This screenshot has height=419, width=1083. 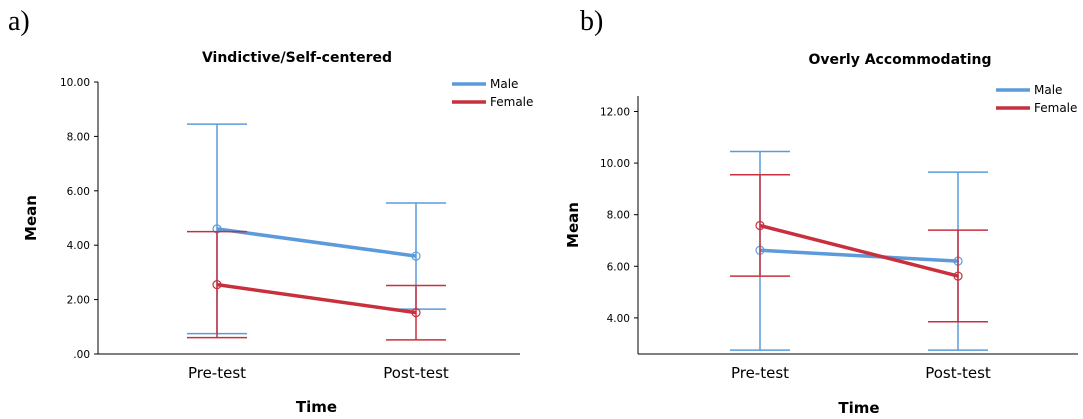 I want to click on chart-title: Overly Accommodating, so click(x=899, y=60).